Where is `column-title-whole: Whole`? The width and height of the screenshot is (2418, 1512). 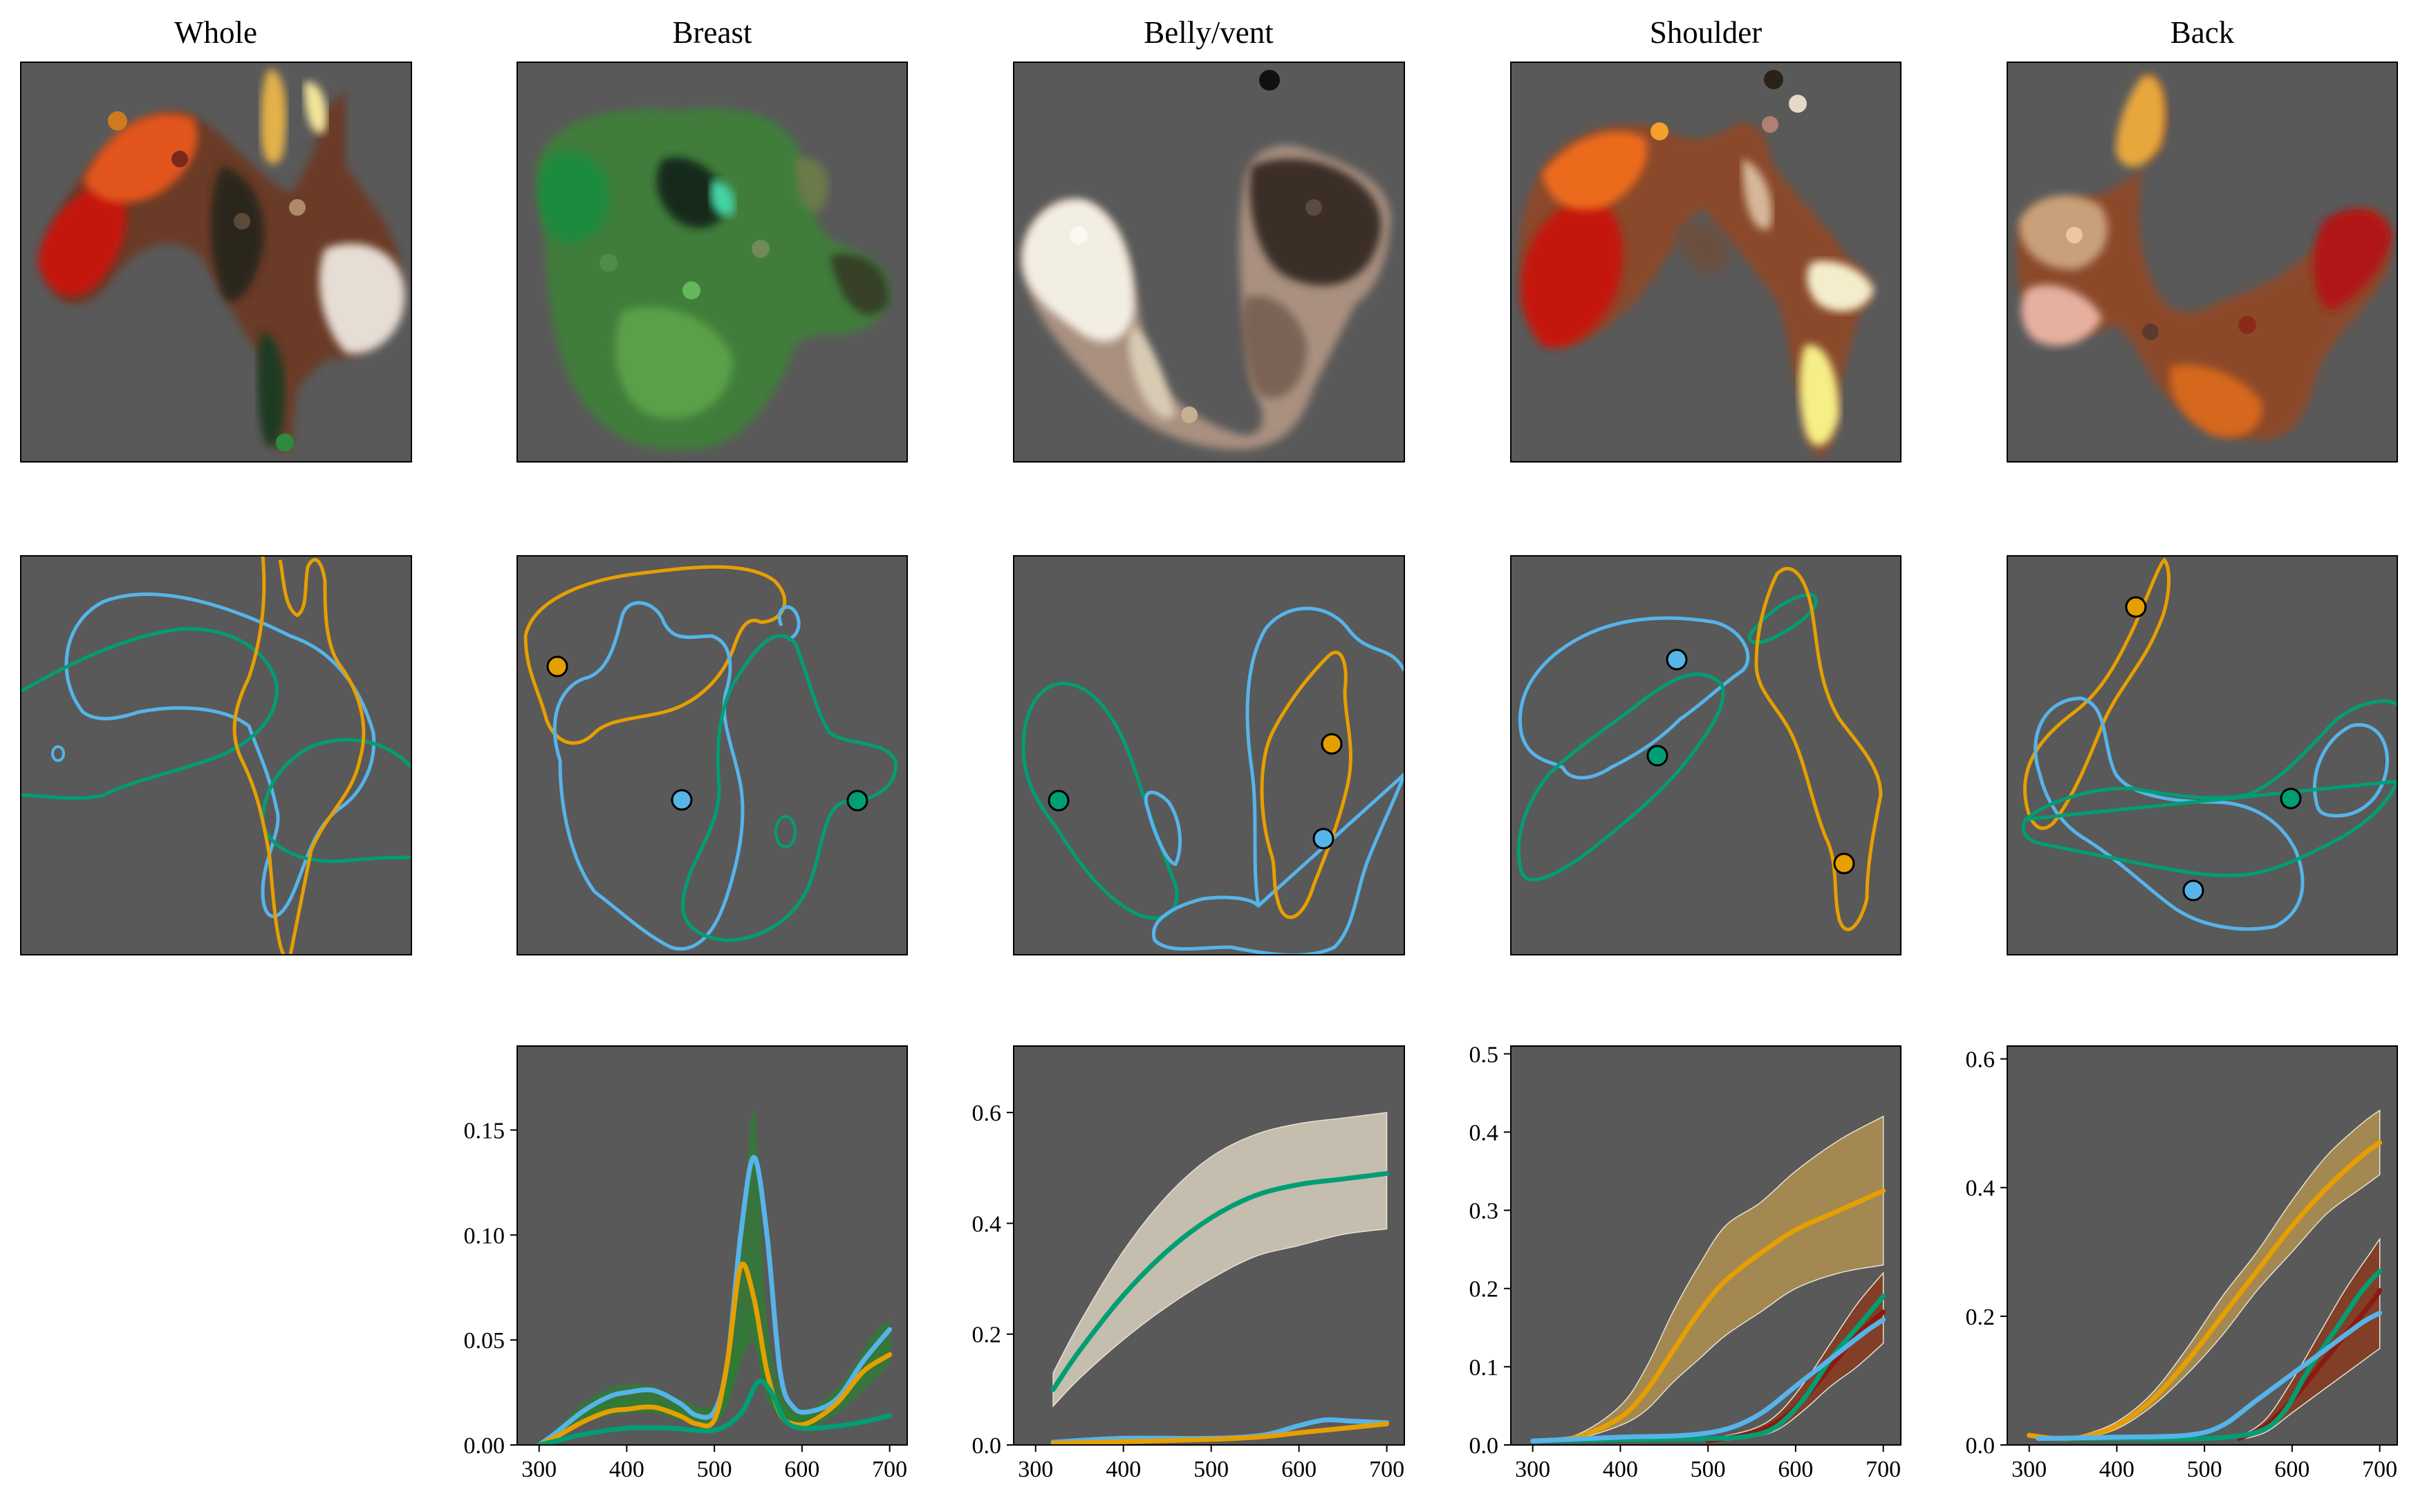 column-title-whole: Whole is located at coordinates (216, 32).